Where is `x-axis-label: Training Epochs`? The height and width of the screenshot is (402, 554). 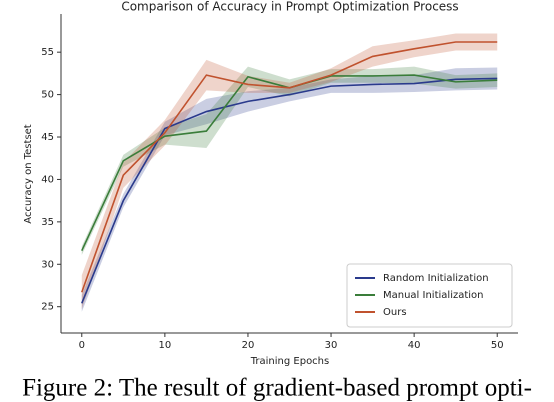
x-axis-label: Training Epochs is located at coordinates (289, 361).